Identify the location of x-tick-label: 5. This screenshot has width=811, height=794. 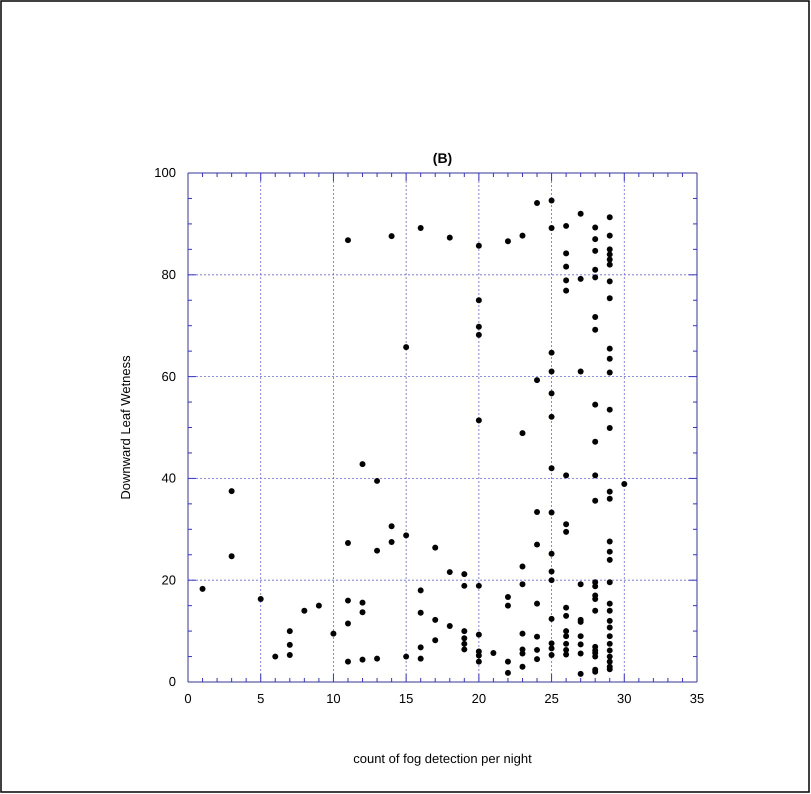
(260, 698).